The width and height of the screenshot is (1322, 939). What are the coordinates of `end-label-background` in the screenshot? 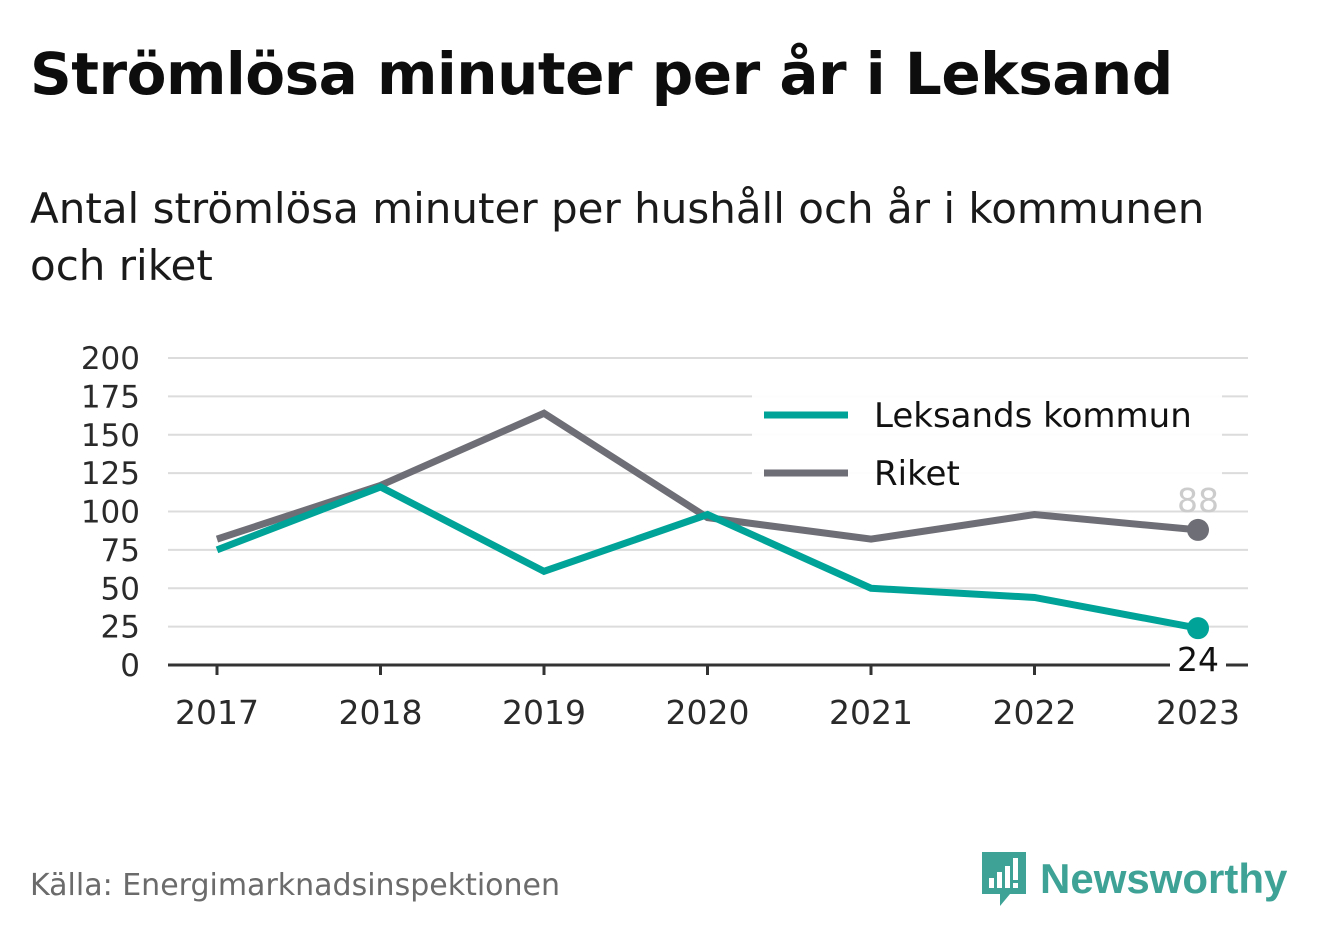 It's located at (1198, 660).